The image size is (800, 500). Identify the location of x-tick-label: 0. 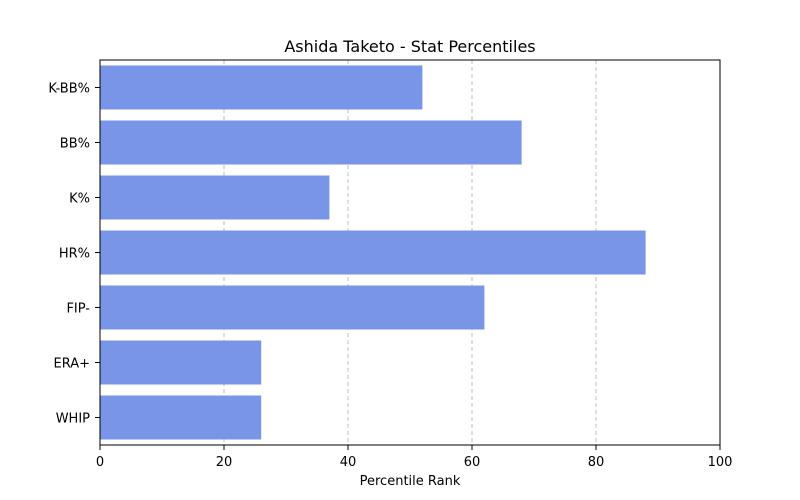
(100, 462).